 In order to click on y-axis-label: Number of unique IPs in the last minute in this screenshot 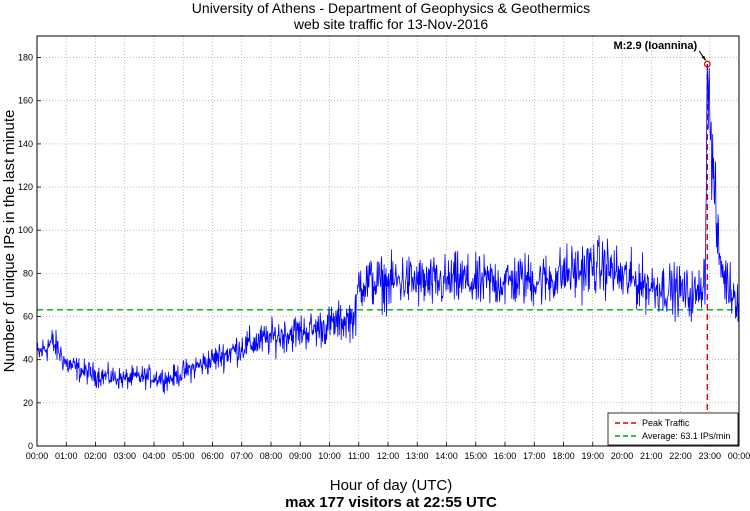, I will do `click(9, 241)`.